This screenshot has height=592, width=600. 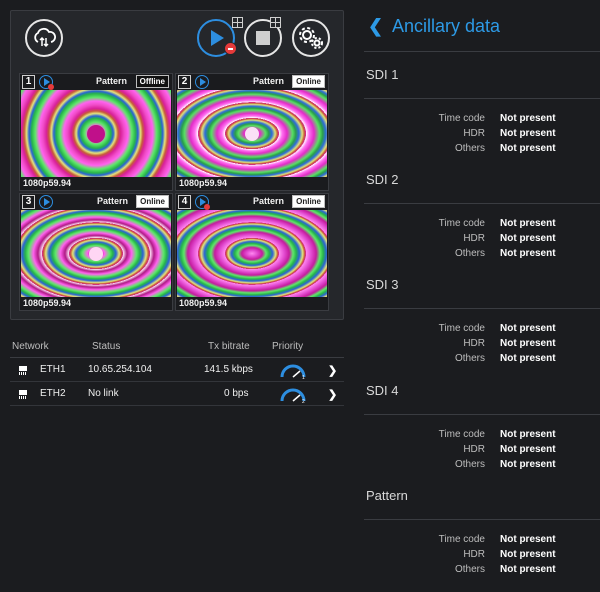 What do you see at coordinates (252, 202) in the screenshot?
I see `tile-header: 4 Pattern Online` at bounding box center [252, 202].